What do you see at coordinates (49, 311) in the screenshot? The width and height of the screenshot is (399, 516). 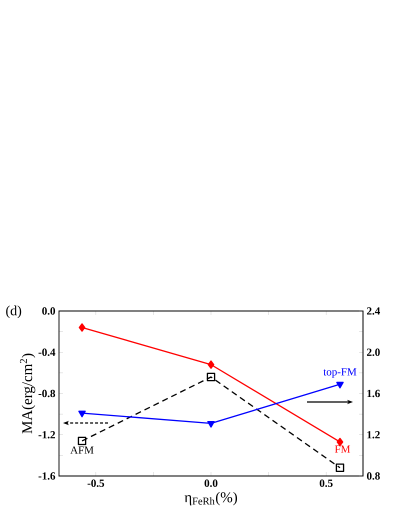 I see `y-tick-label: 0.0` at bounding box center [49, 311].